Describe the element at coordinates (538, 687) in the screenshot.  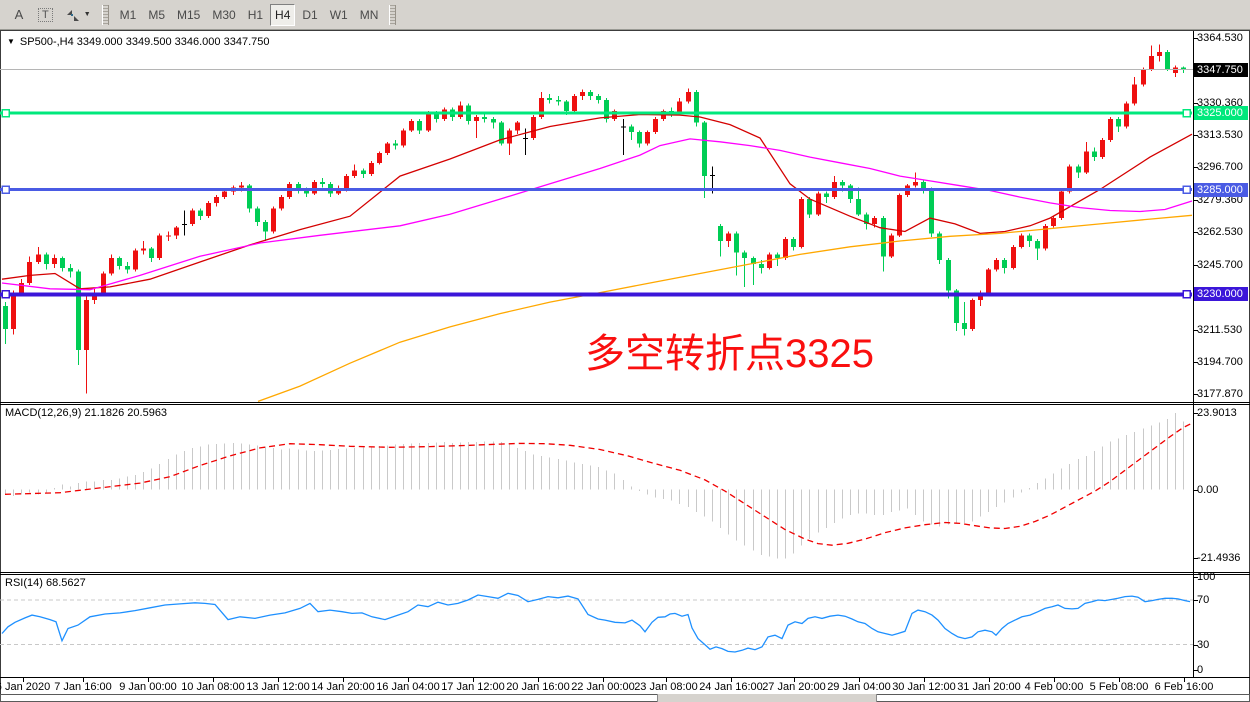
I see `time-label: 20 Jan 16:00` at that location.